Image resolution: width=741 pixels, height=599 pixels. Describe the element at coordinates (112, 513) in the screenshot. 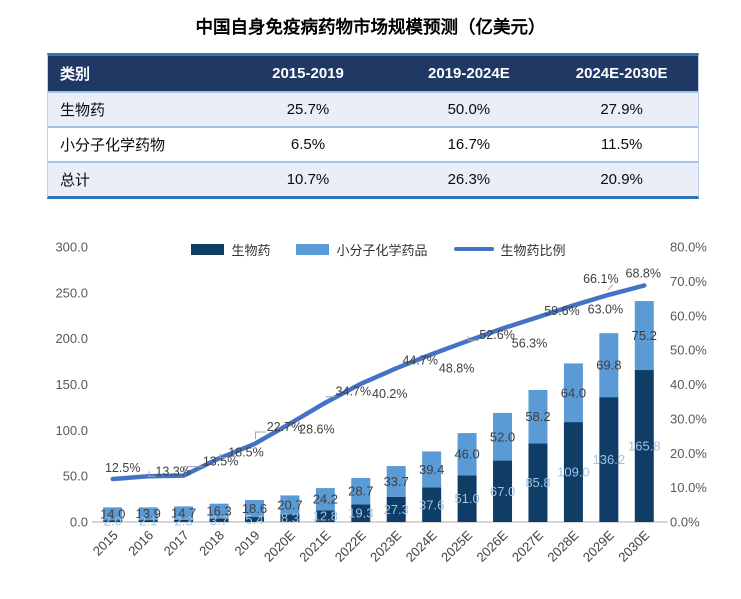

I see `bar-label-small-molecule: 14.0` at that location.